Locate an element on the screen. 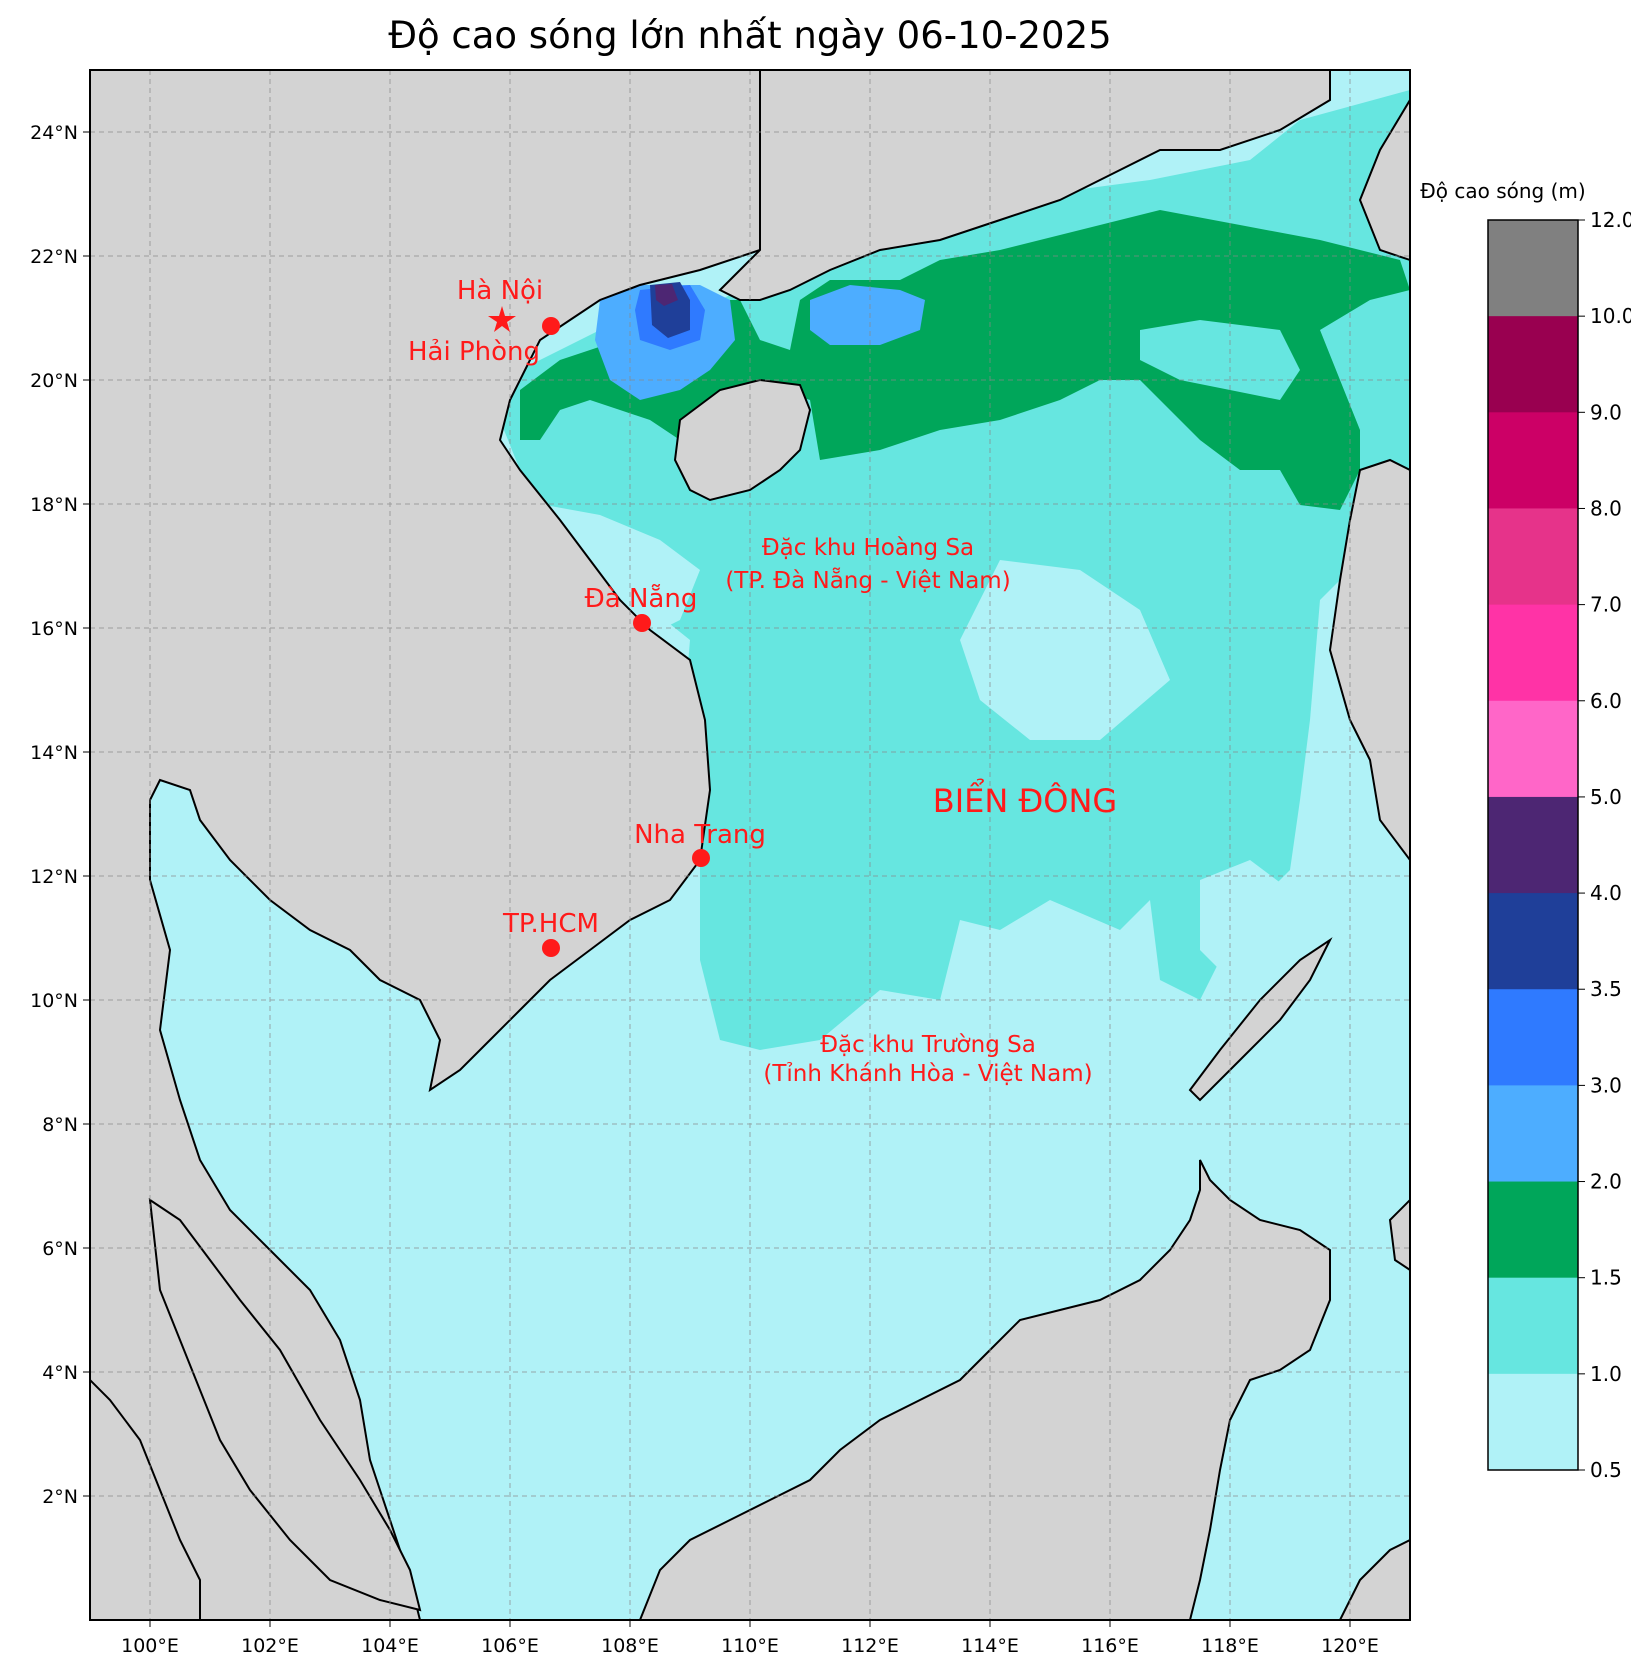 Image resolution: width=1631 pixels, height=1667 pixels. longitude-label: 110°E is located at coordinates (750, 1646).